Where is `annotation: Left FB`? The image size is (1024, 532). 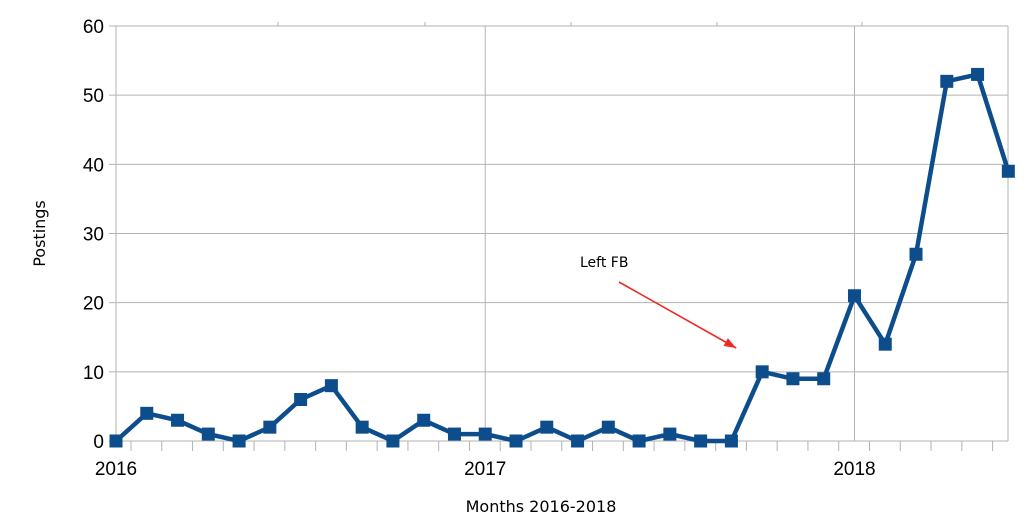
annotation: Left FB is located at coordinates (658, 302).